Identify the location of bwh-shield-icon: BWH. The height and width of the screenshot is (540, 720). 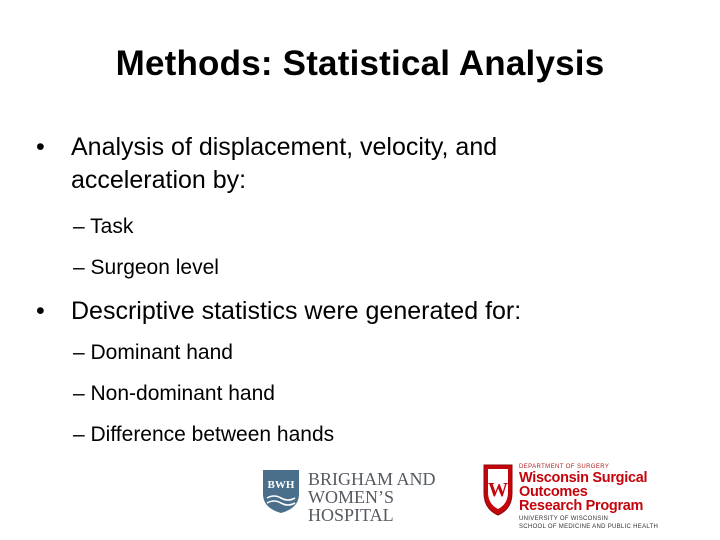
(281, 491).